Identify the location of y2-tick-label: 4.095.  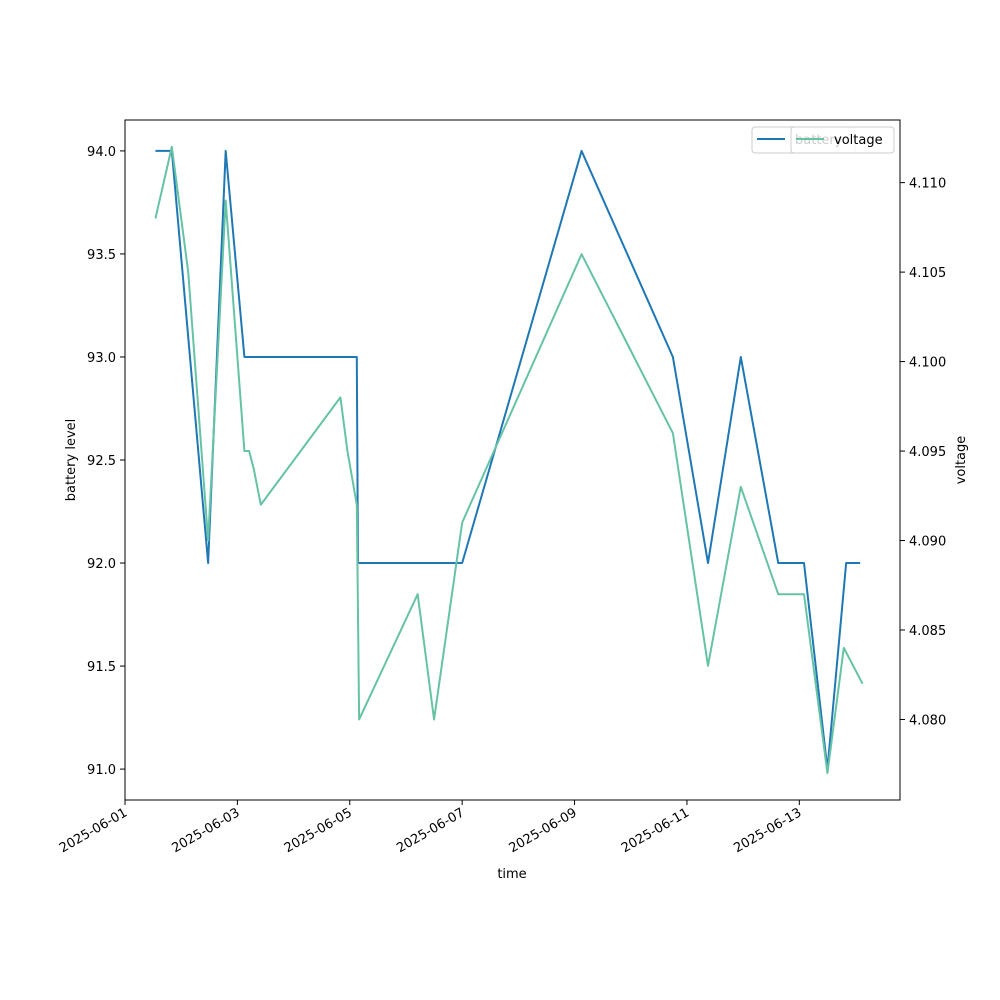
(927, 452).